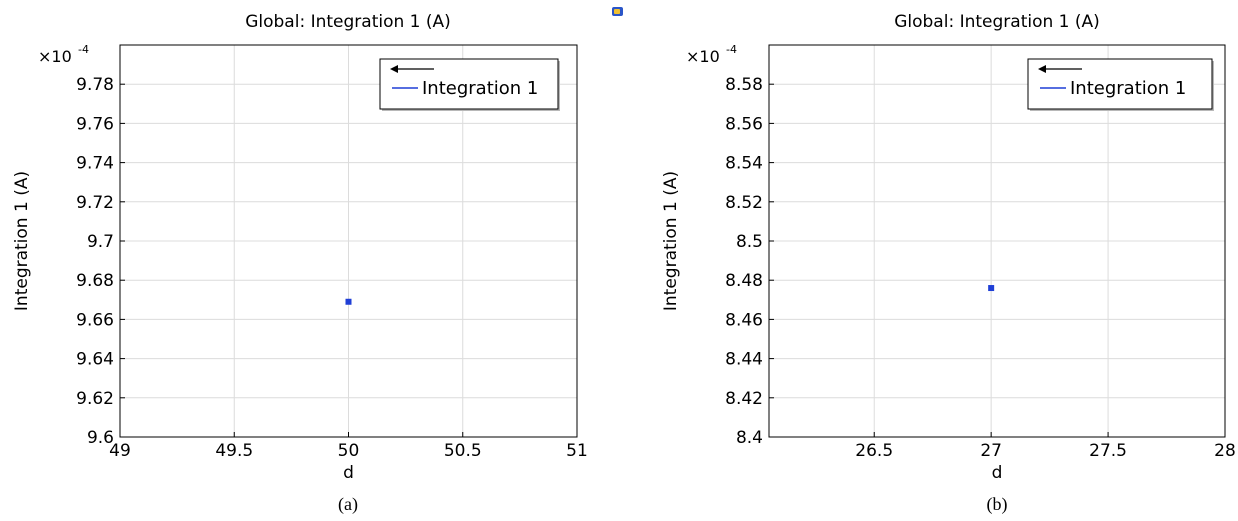  Describe the element at coordinates (349, 451) in the screenshot. I see `x-tick-label: 50` at that location.